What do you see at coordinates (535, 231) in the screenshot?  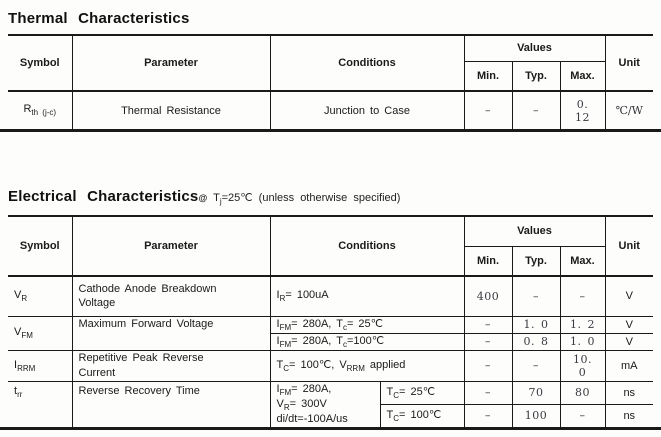 I see `elec-col-header-values: Values` at bounding box center [535, 231].